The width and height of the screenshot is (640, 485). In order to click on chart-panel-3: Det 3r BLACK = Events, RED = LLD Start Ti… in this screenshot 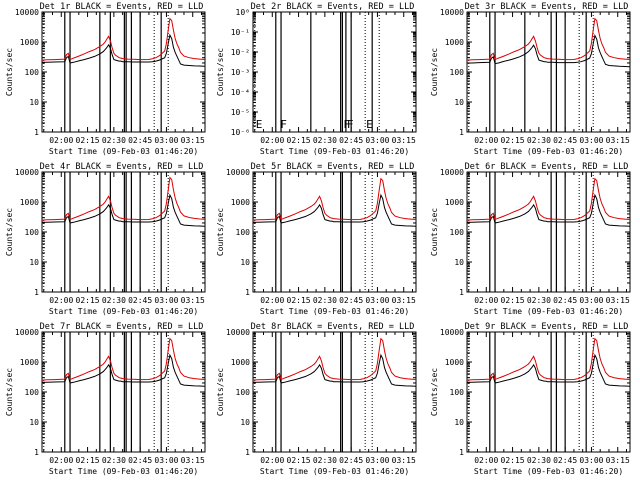, I will do `click(530, 79)`.